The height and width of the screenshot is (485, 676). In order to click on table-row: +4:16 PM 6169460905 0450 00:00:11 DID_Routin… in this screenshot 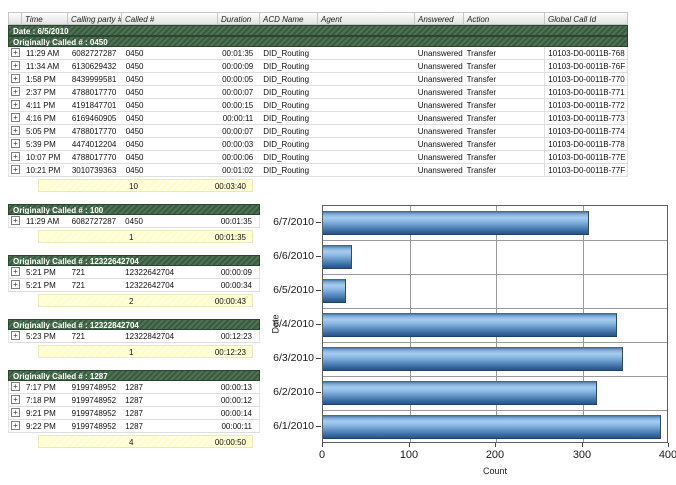, I will do `click(318, 118)`.